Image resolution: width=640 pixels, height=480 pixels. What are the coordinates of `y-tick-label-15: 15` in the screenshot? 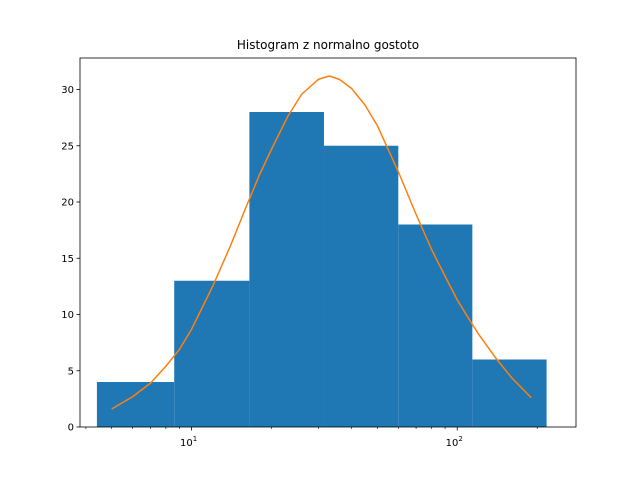 It's located at (67, 259).